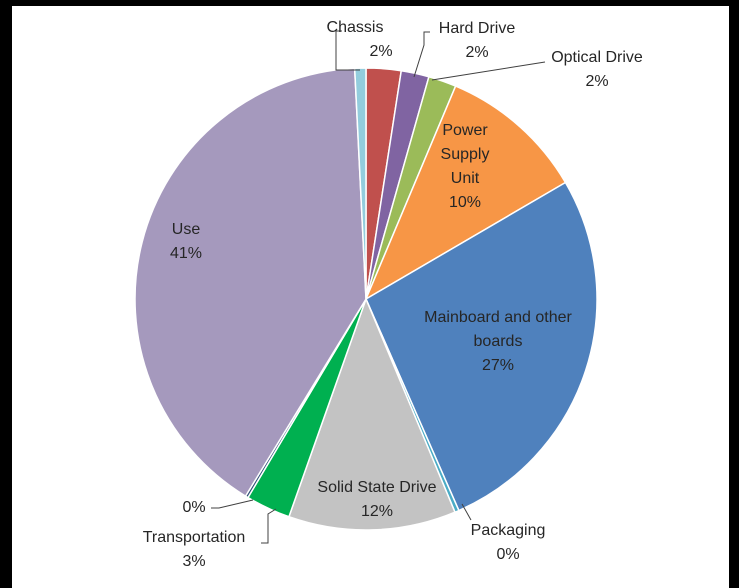 This screenshot has height=588, width=739. I want to click on slice-label-packaging: Packaging, so click(508, 530).